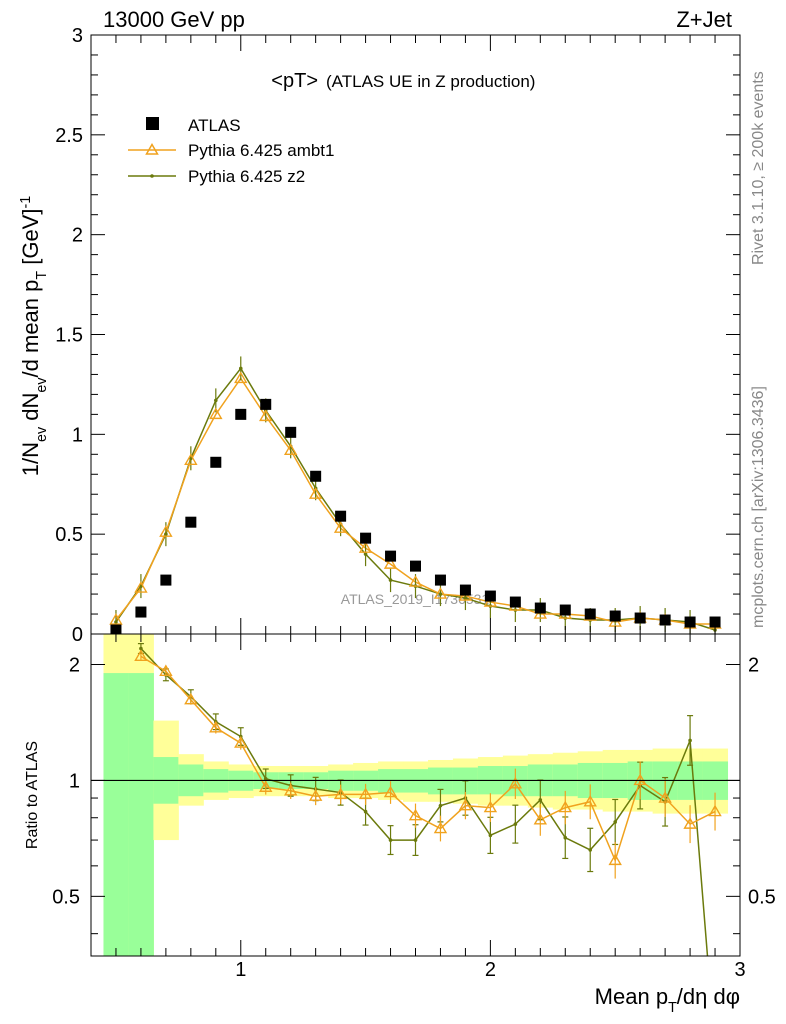 The width and height of the screenshot is (786, 1024). Describe the element at coordinates (152, 176) in the screenshot. I see `legend-marker-z2` at that location.